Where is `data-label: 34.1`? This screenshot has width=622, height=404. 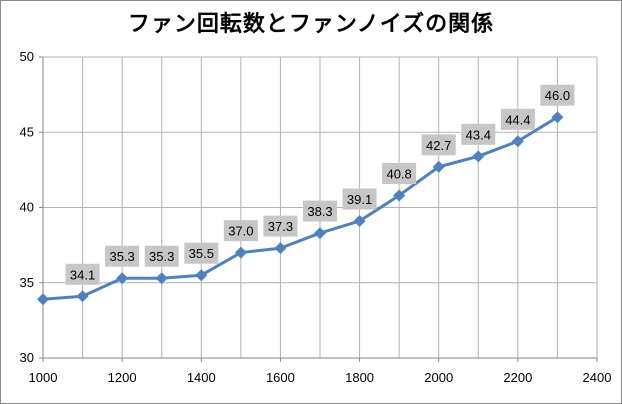
data-label: 34.1 is located at coordinates (82, 274).